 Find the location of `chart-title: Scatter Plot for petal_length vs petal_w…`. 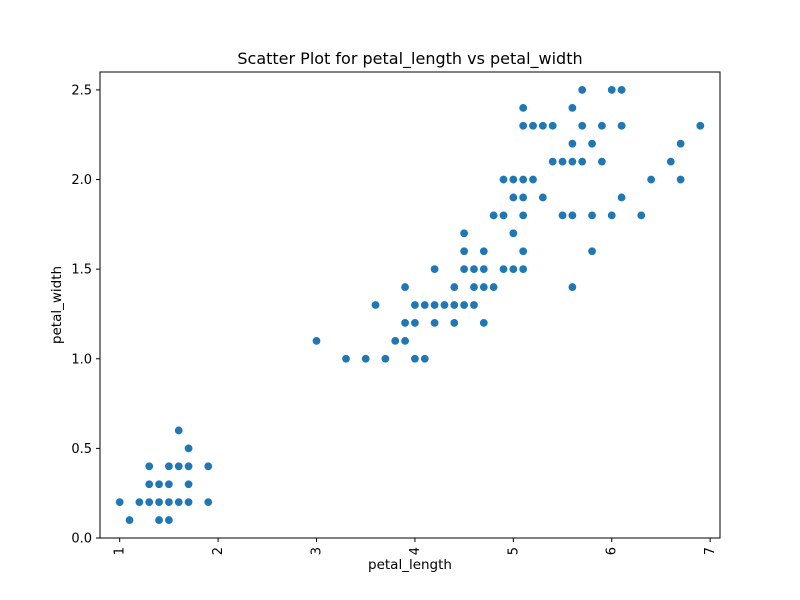

chart-title: Scatter Plot for petal_length vs petal_w… is located at coordinates (409, 59).